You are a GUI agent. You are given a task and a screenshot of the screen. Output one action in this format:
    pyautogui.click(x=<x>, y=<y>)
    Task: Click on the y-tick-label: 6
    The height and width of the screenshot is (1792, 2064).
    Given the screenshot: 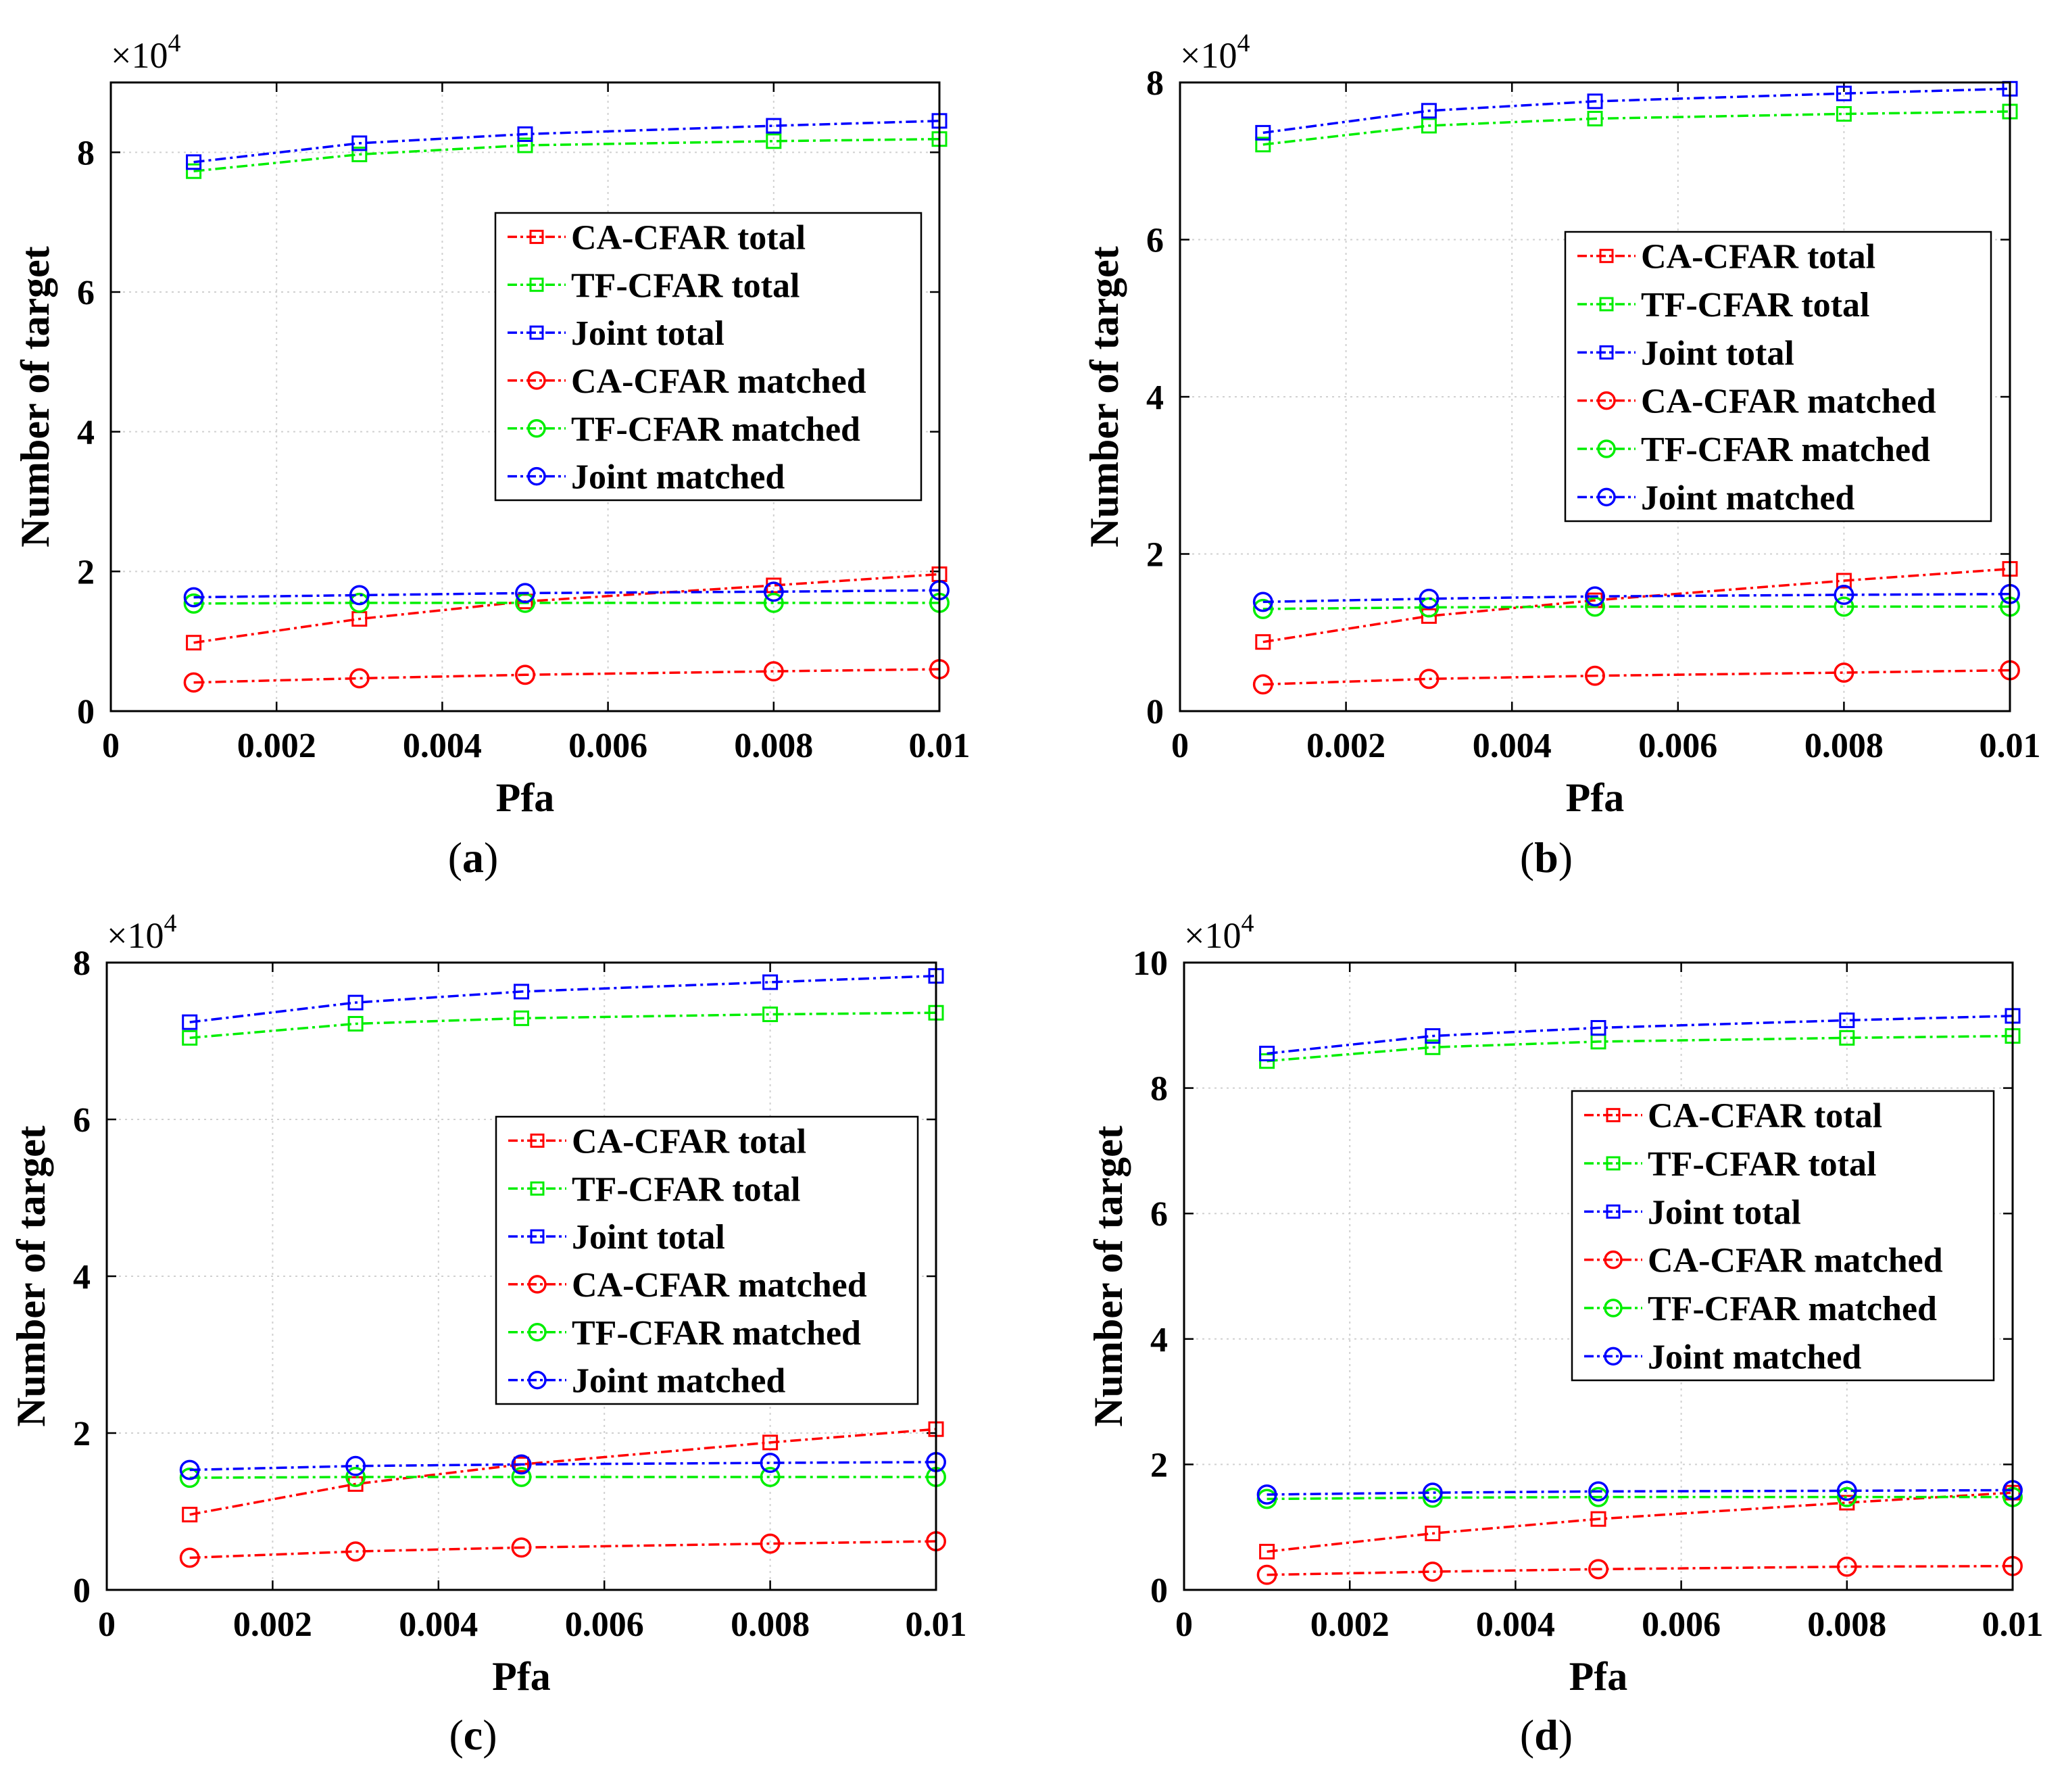 What is the action you would take?
    pyautogui.click(x=1159, y=1214)
    